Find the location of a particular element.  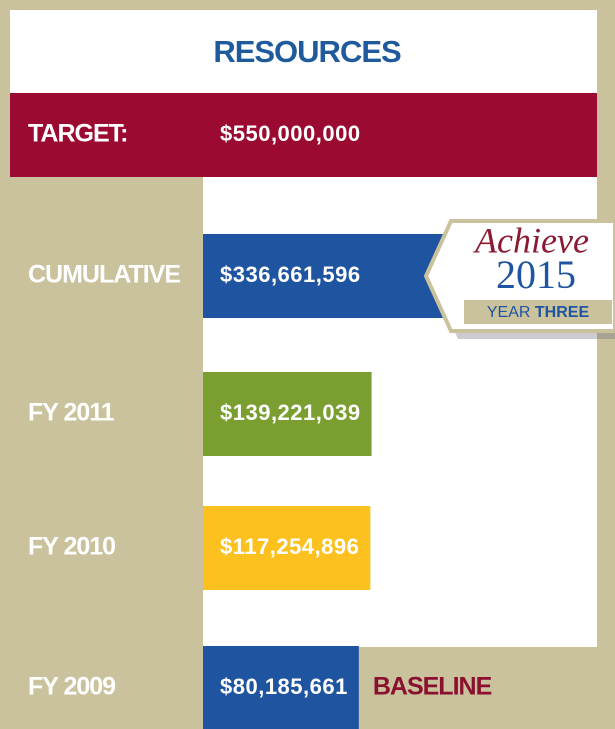

row-band is located at coordinates (106, 135).